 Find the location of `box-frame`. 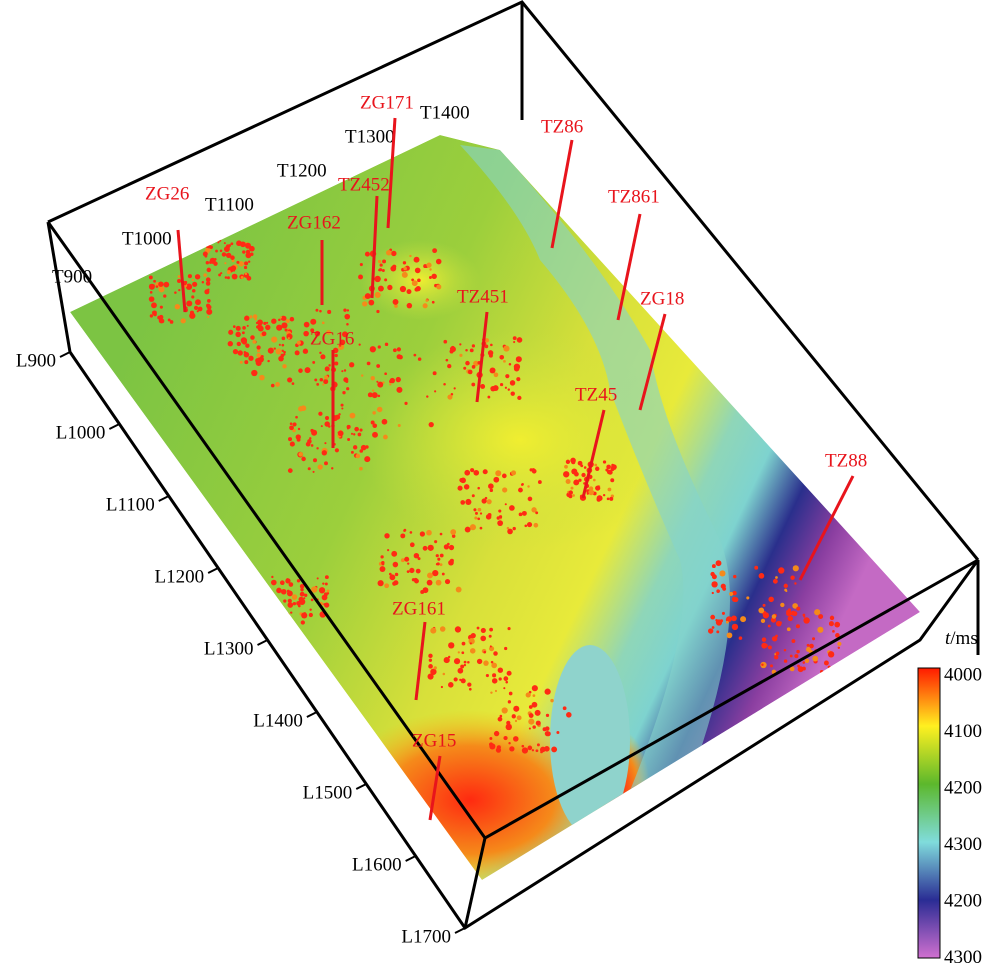

box-frame is located at coordinates (475, 883).